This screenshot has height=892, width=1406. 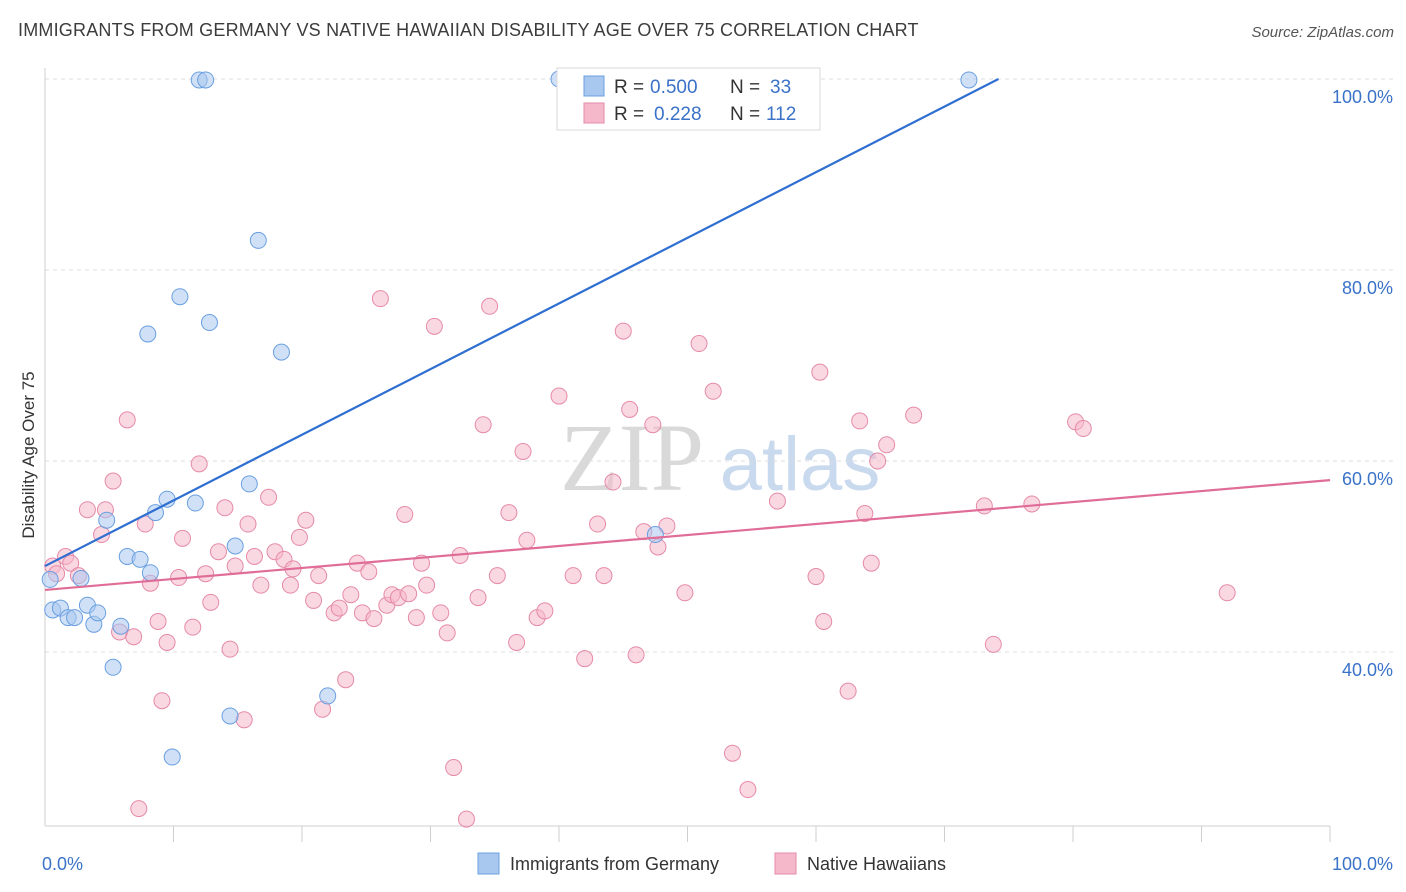 I want to click on y-tick-label: 100.0%, so click(x=1362, y=97).